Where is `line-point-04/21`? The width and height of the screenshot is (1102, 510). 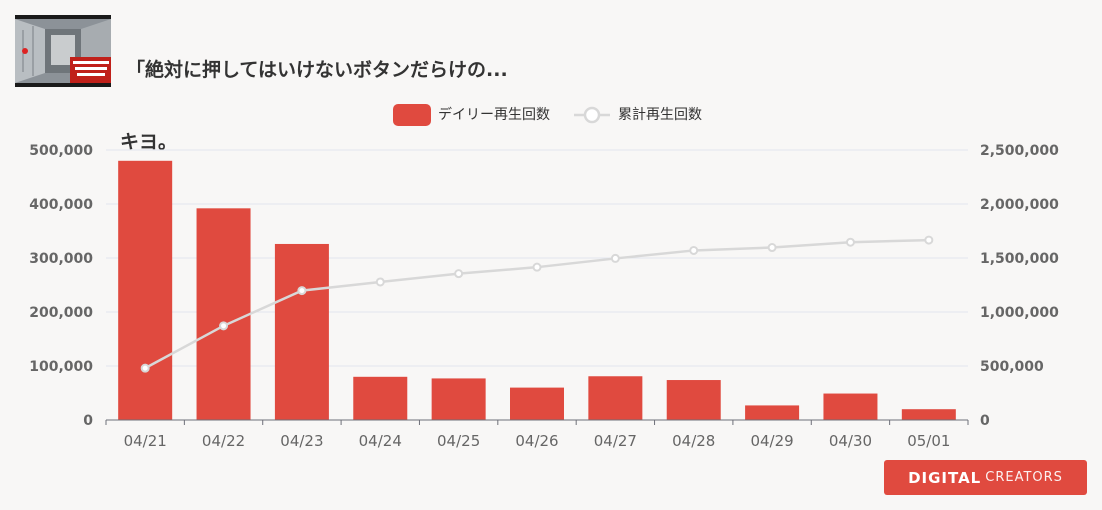 line-point-04/21 is located at coordinates (145, 368).